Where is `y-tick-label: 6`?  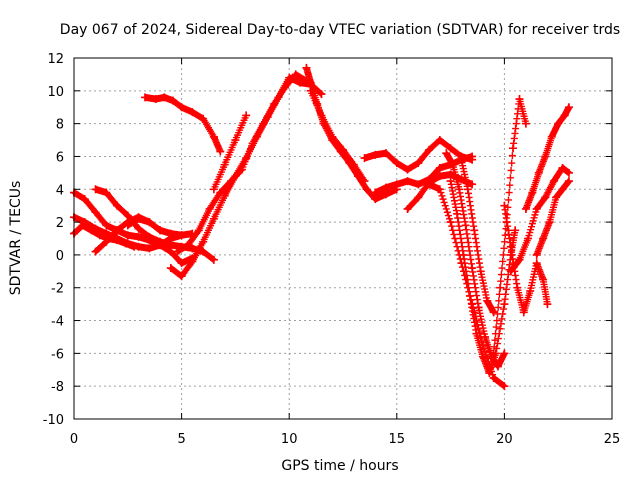 y-tick-label: 6 is located at coordinates (60, 157).